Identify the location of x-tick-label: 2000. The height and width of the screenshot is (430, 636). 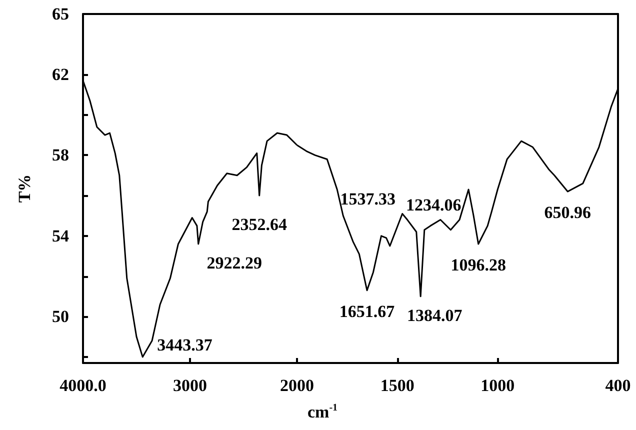
(297, 385).